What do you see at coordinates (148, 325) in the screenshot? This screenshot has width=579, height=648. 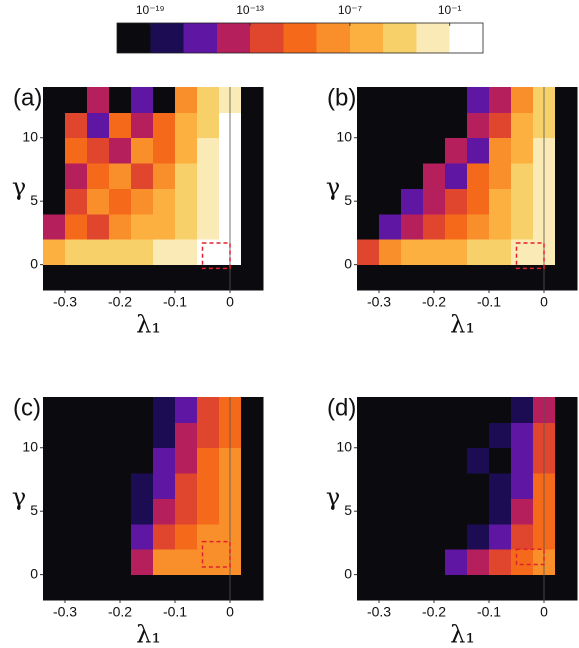 I see `x-axis-label: λ₁` at bounding box center [148, 325].